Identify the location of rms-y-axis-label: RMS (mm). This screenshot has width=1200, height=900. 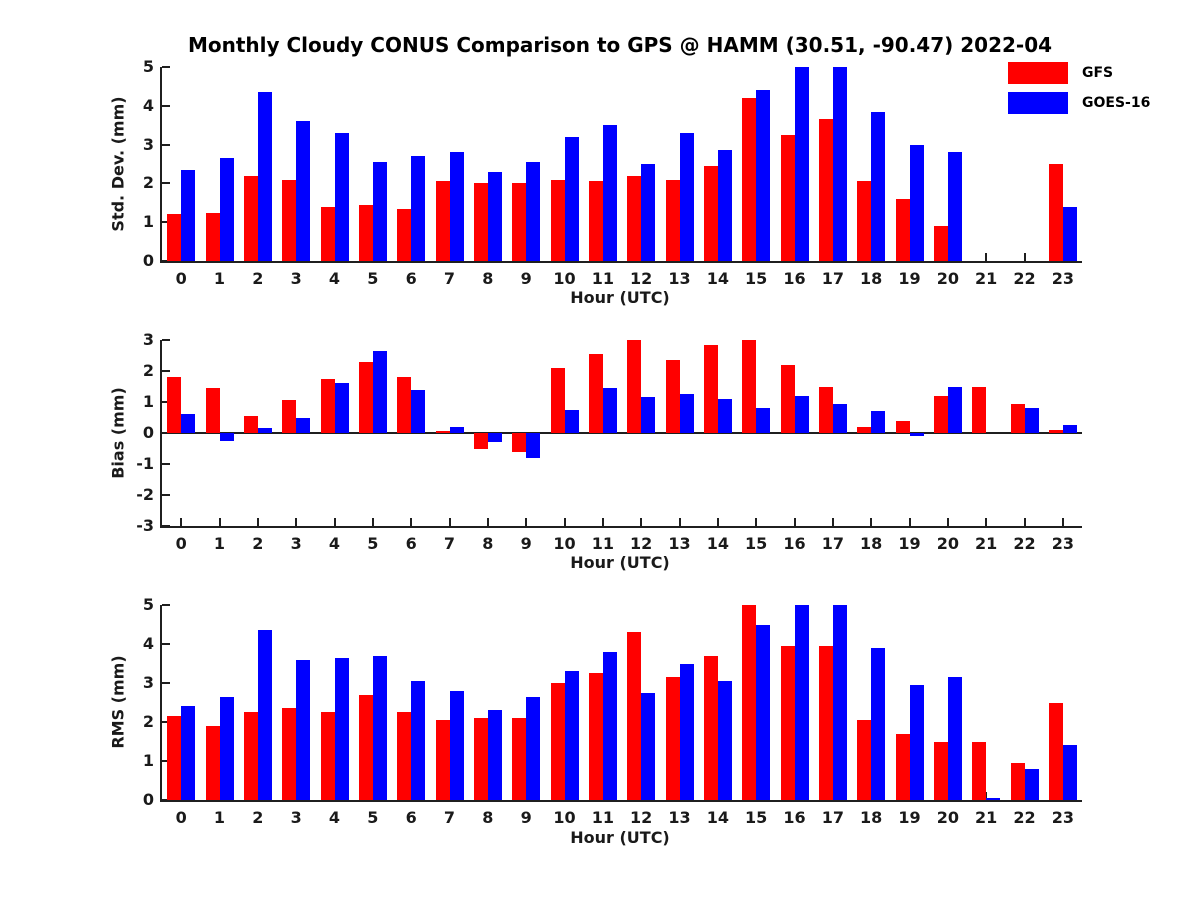
(118, 702).